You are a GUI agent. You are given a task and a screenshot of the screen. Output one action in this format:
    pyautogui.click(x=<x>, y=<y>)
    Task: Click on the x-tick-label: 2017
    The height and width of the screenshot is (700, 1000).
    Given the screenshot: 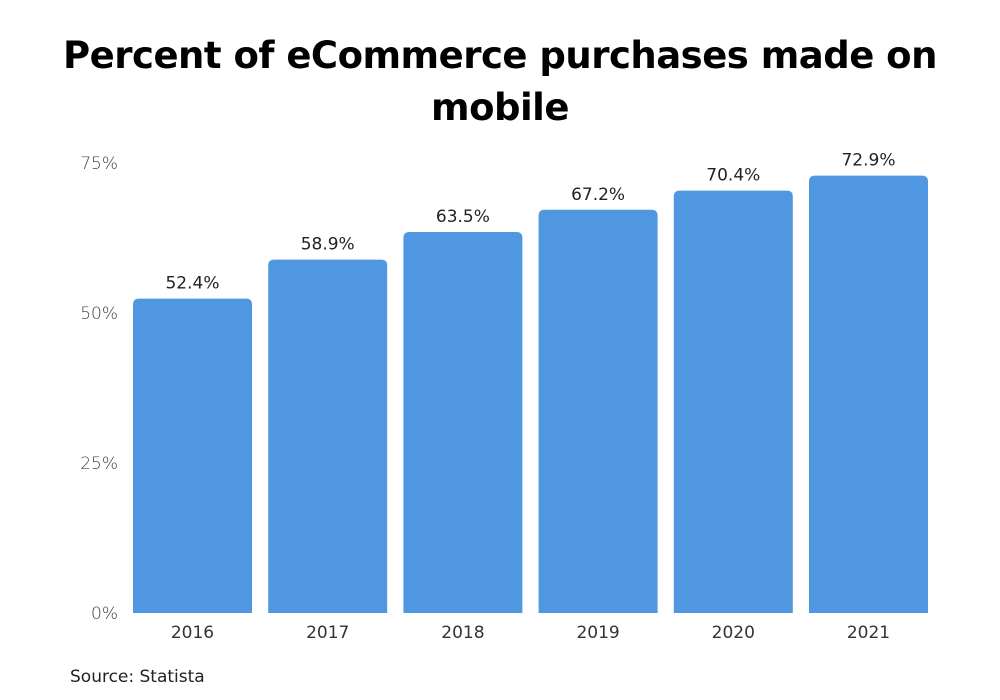 What is the action you would take?
    pyautogui.click(x=327, y=633)
    